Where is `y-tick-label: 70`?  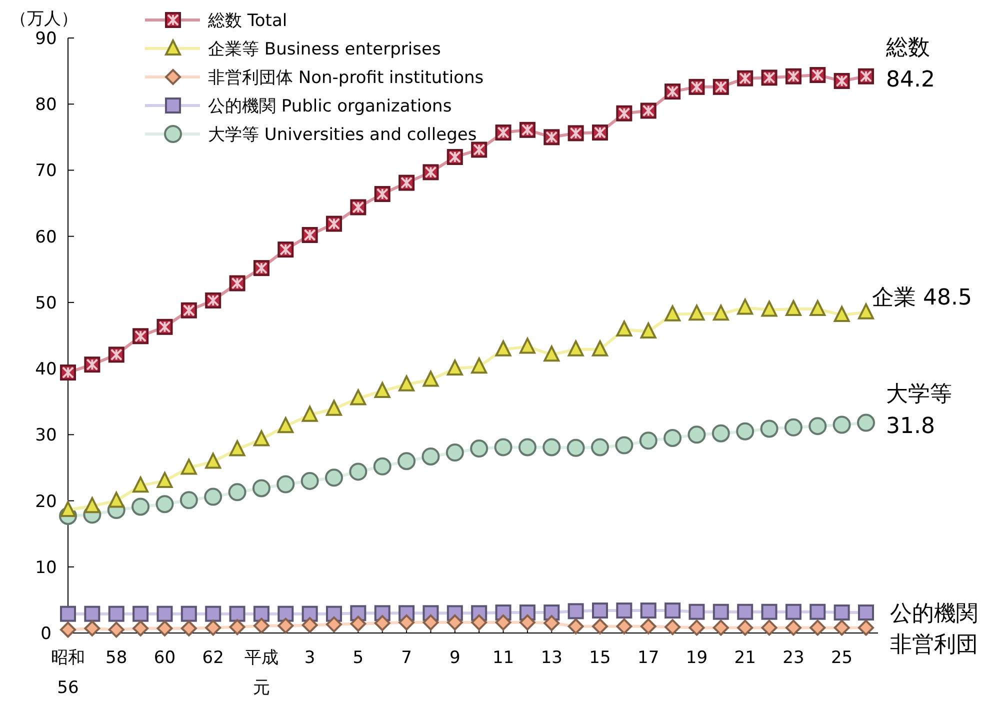
y-tick-label: 70 is located at coordinates (46, 171).